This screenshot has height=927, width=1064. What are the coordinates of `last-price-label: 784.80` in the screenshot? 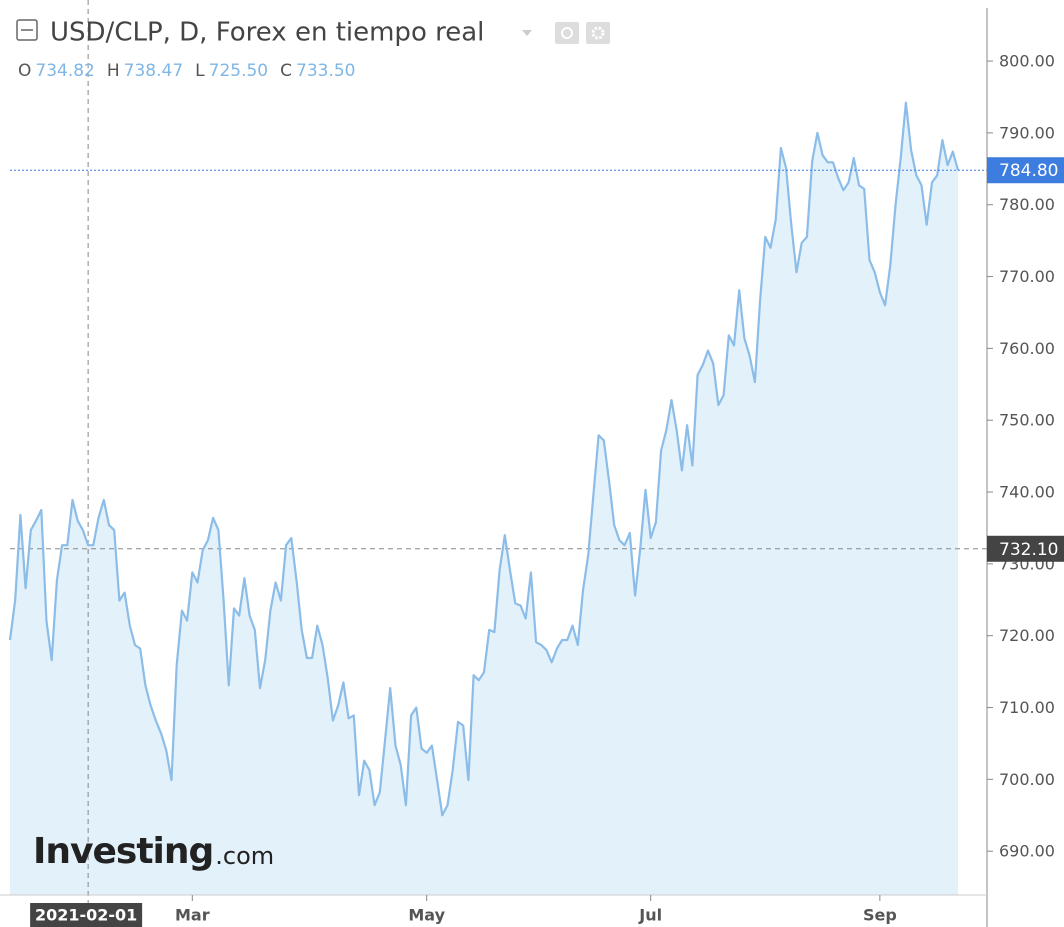 It's located at (1028, 171).